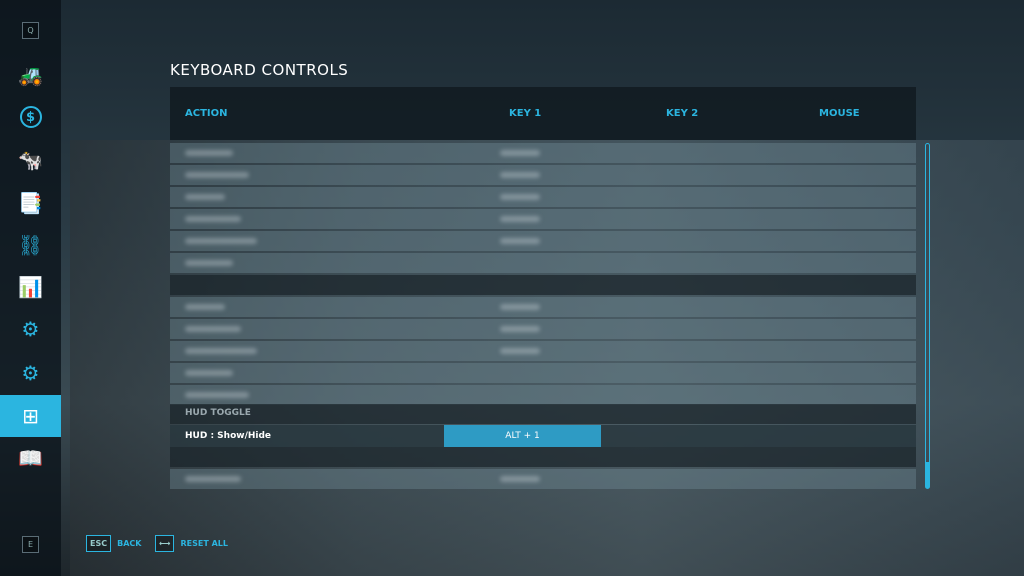 The image size is (1024, 576). Describe the element at coordinates (259, 70) in the screenshot. I see `page-title: KEYBOARD CONTROLS` at that location.